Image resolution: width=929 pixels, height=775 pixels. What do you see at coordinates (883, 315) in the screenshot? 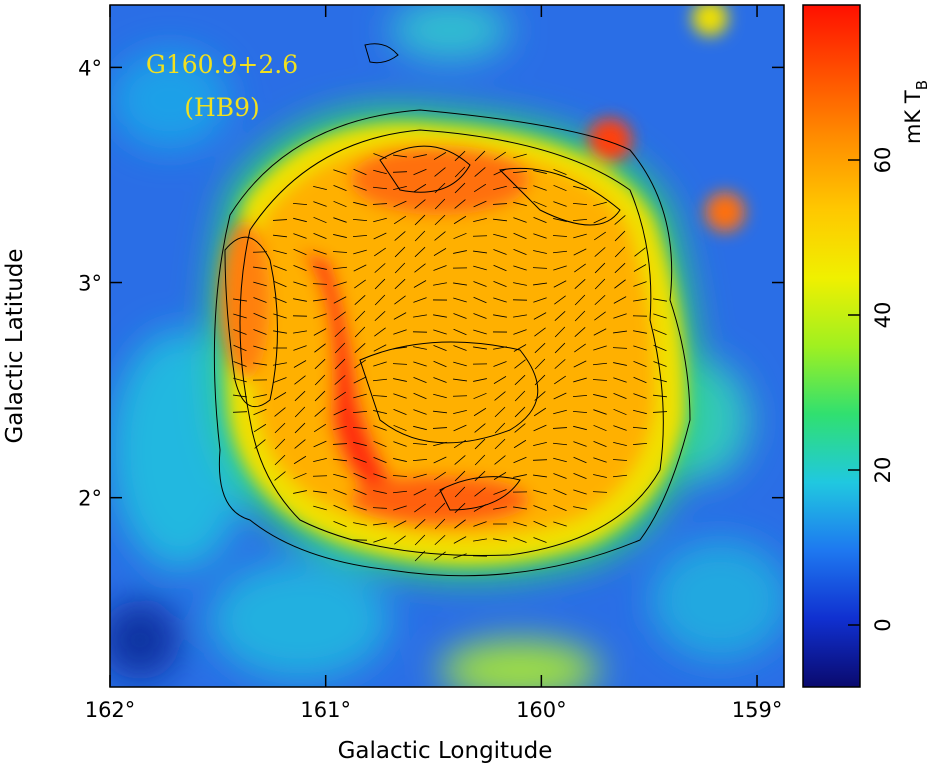
I see `colorbar-tick-label: 40` at bounding box center [883, 315].